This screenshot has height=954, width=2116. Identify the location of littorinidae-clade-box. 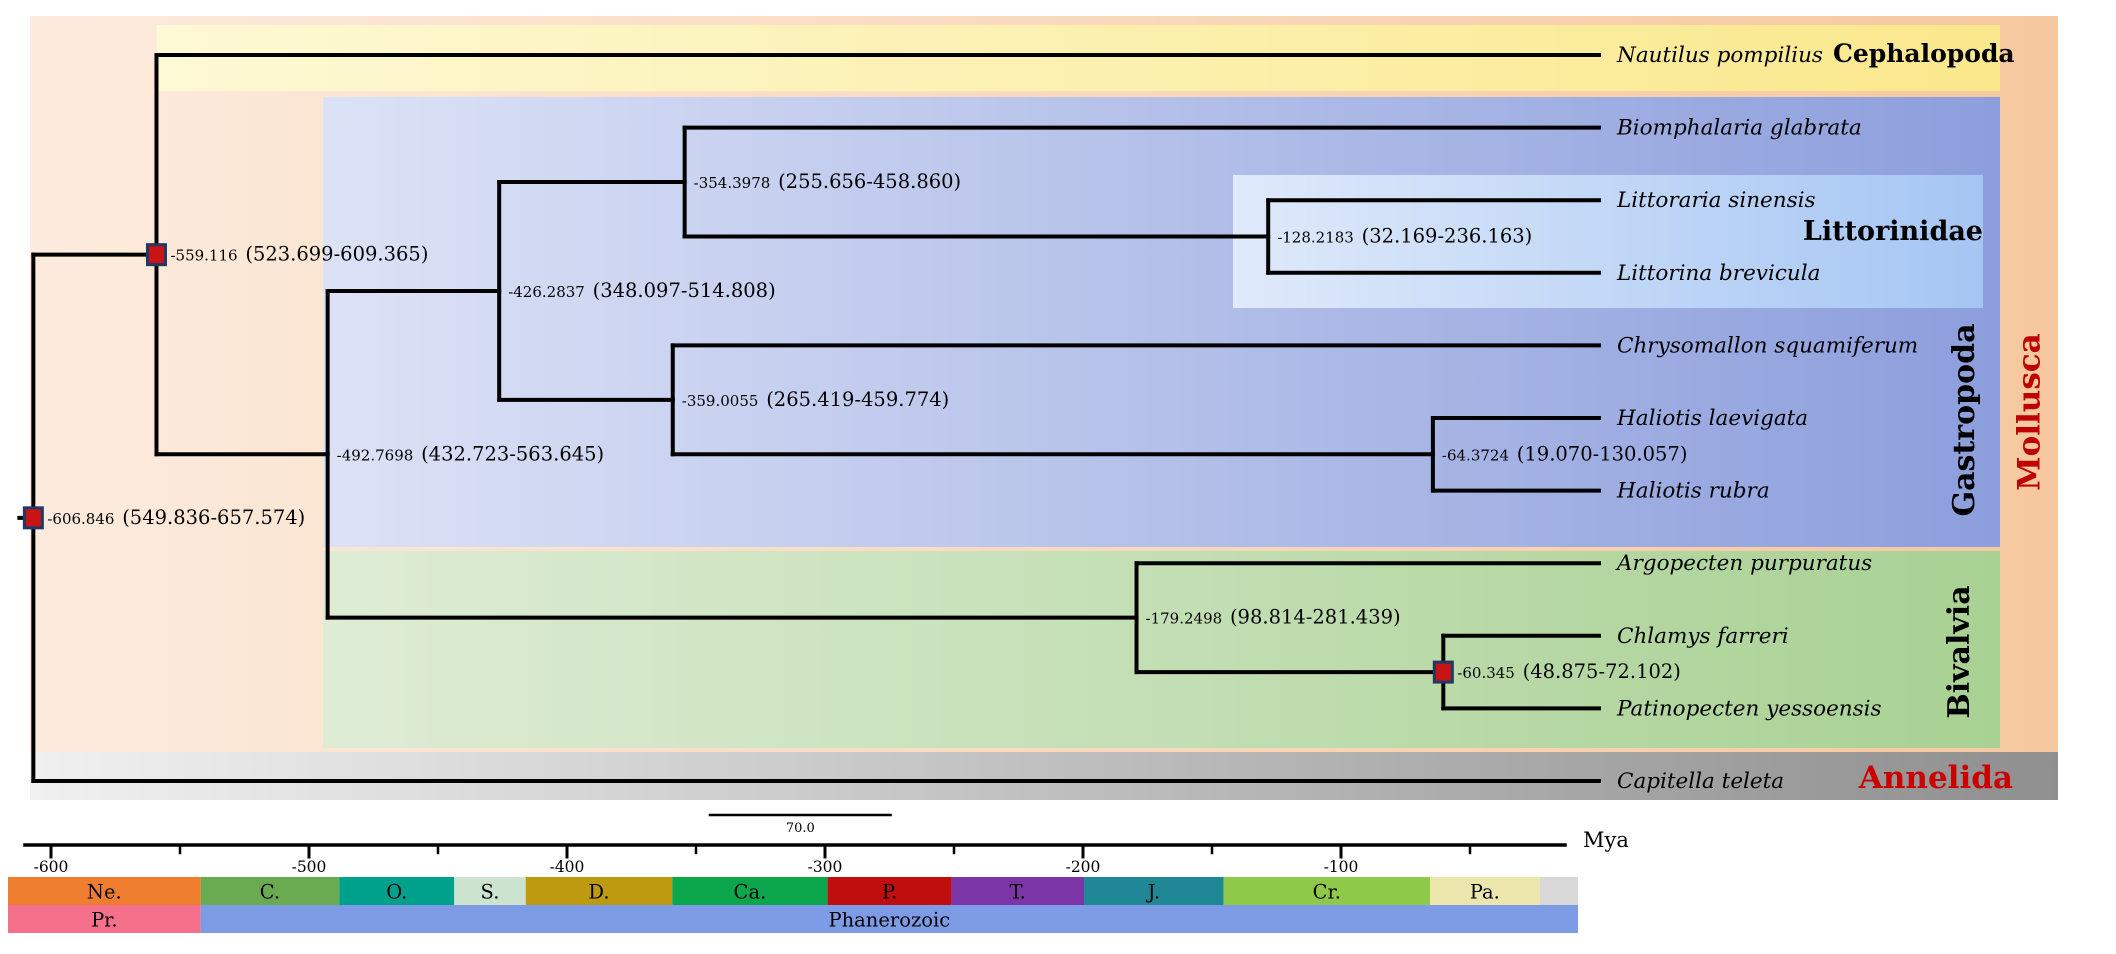
(1608, 241).